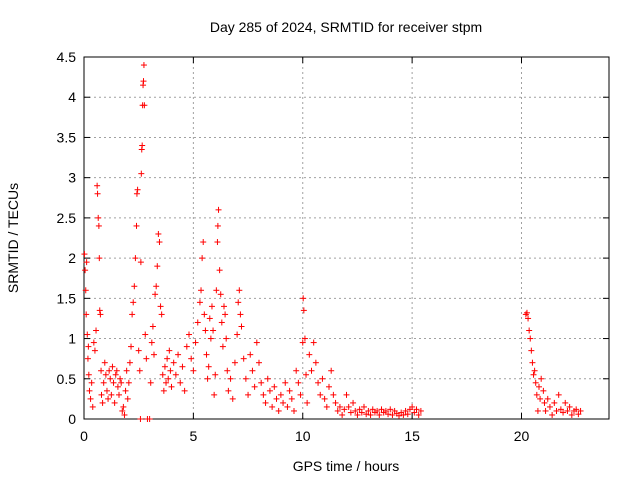  Describe the element at coordinates (193, 436) in the screenshot. I see `x-tick-label: 5` at that location.